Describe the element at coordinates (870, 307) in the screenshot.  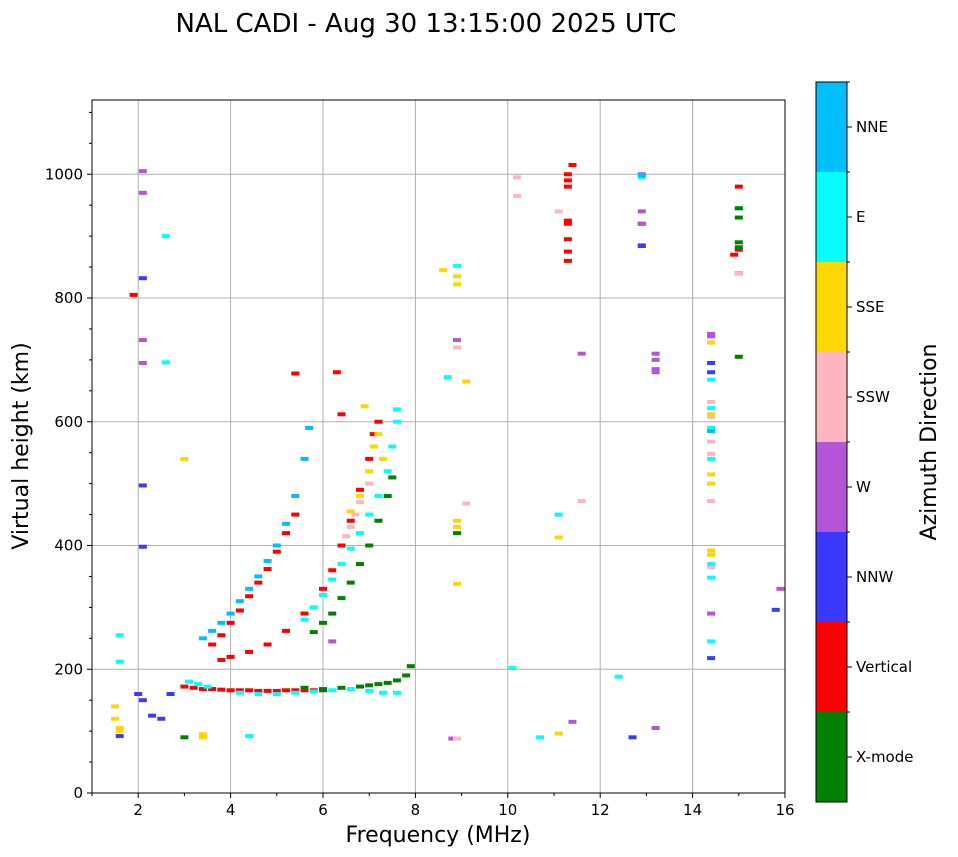
I see `colorbar-tick-label: SSE` at that location.